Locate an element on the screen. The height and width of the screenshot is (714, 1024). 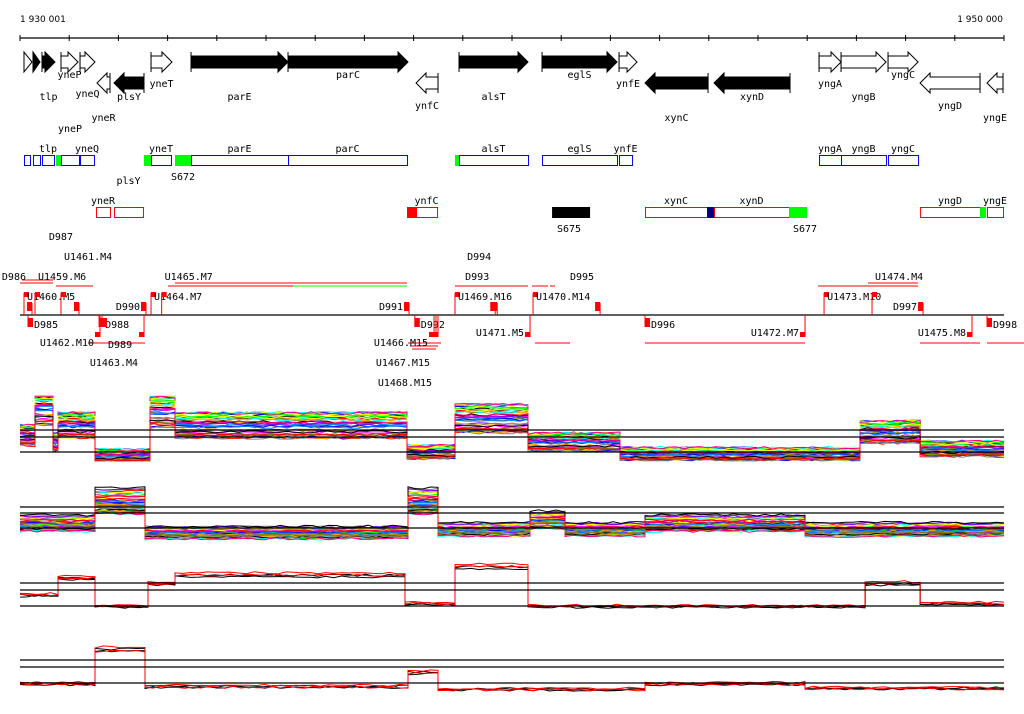
feature-label: D993 is located at coordinates (477, 277).